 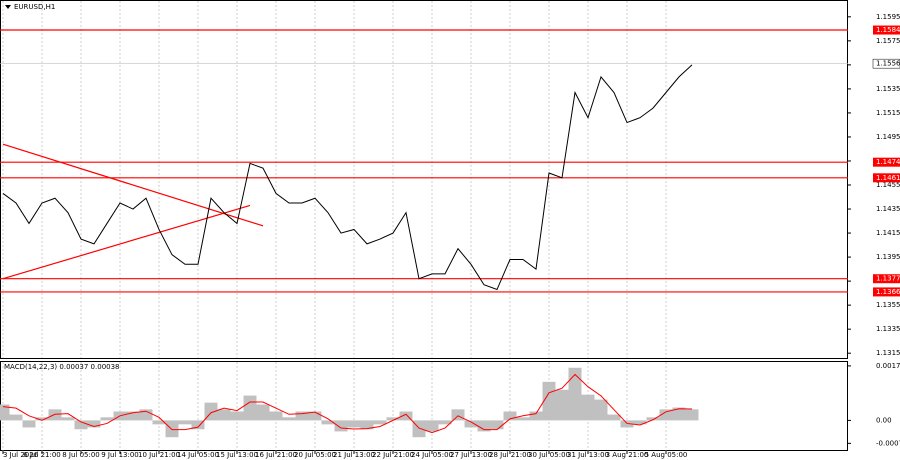 What do you see at coordinates (888, 178) in the screenshot?
I see `level-label: 1.1461` at bounding box center [888, 178].